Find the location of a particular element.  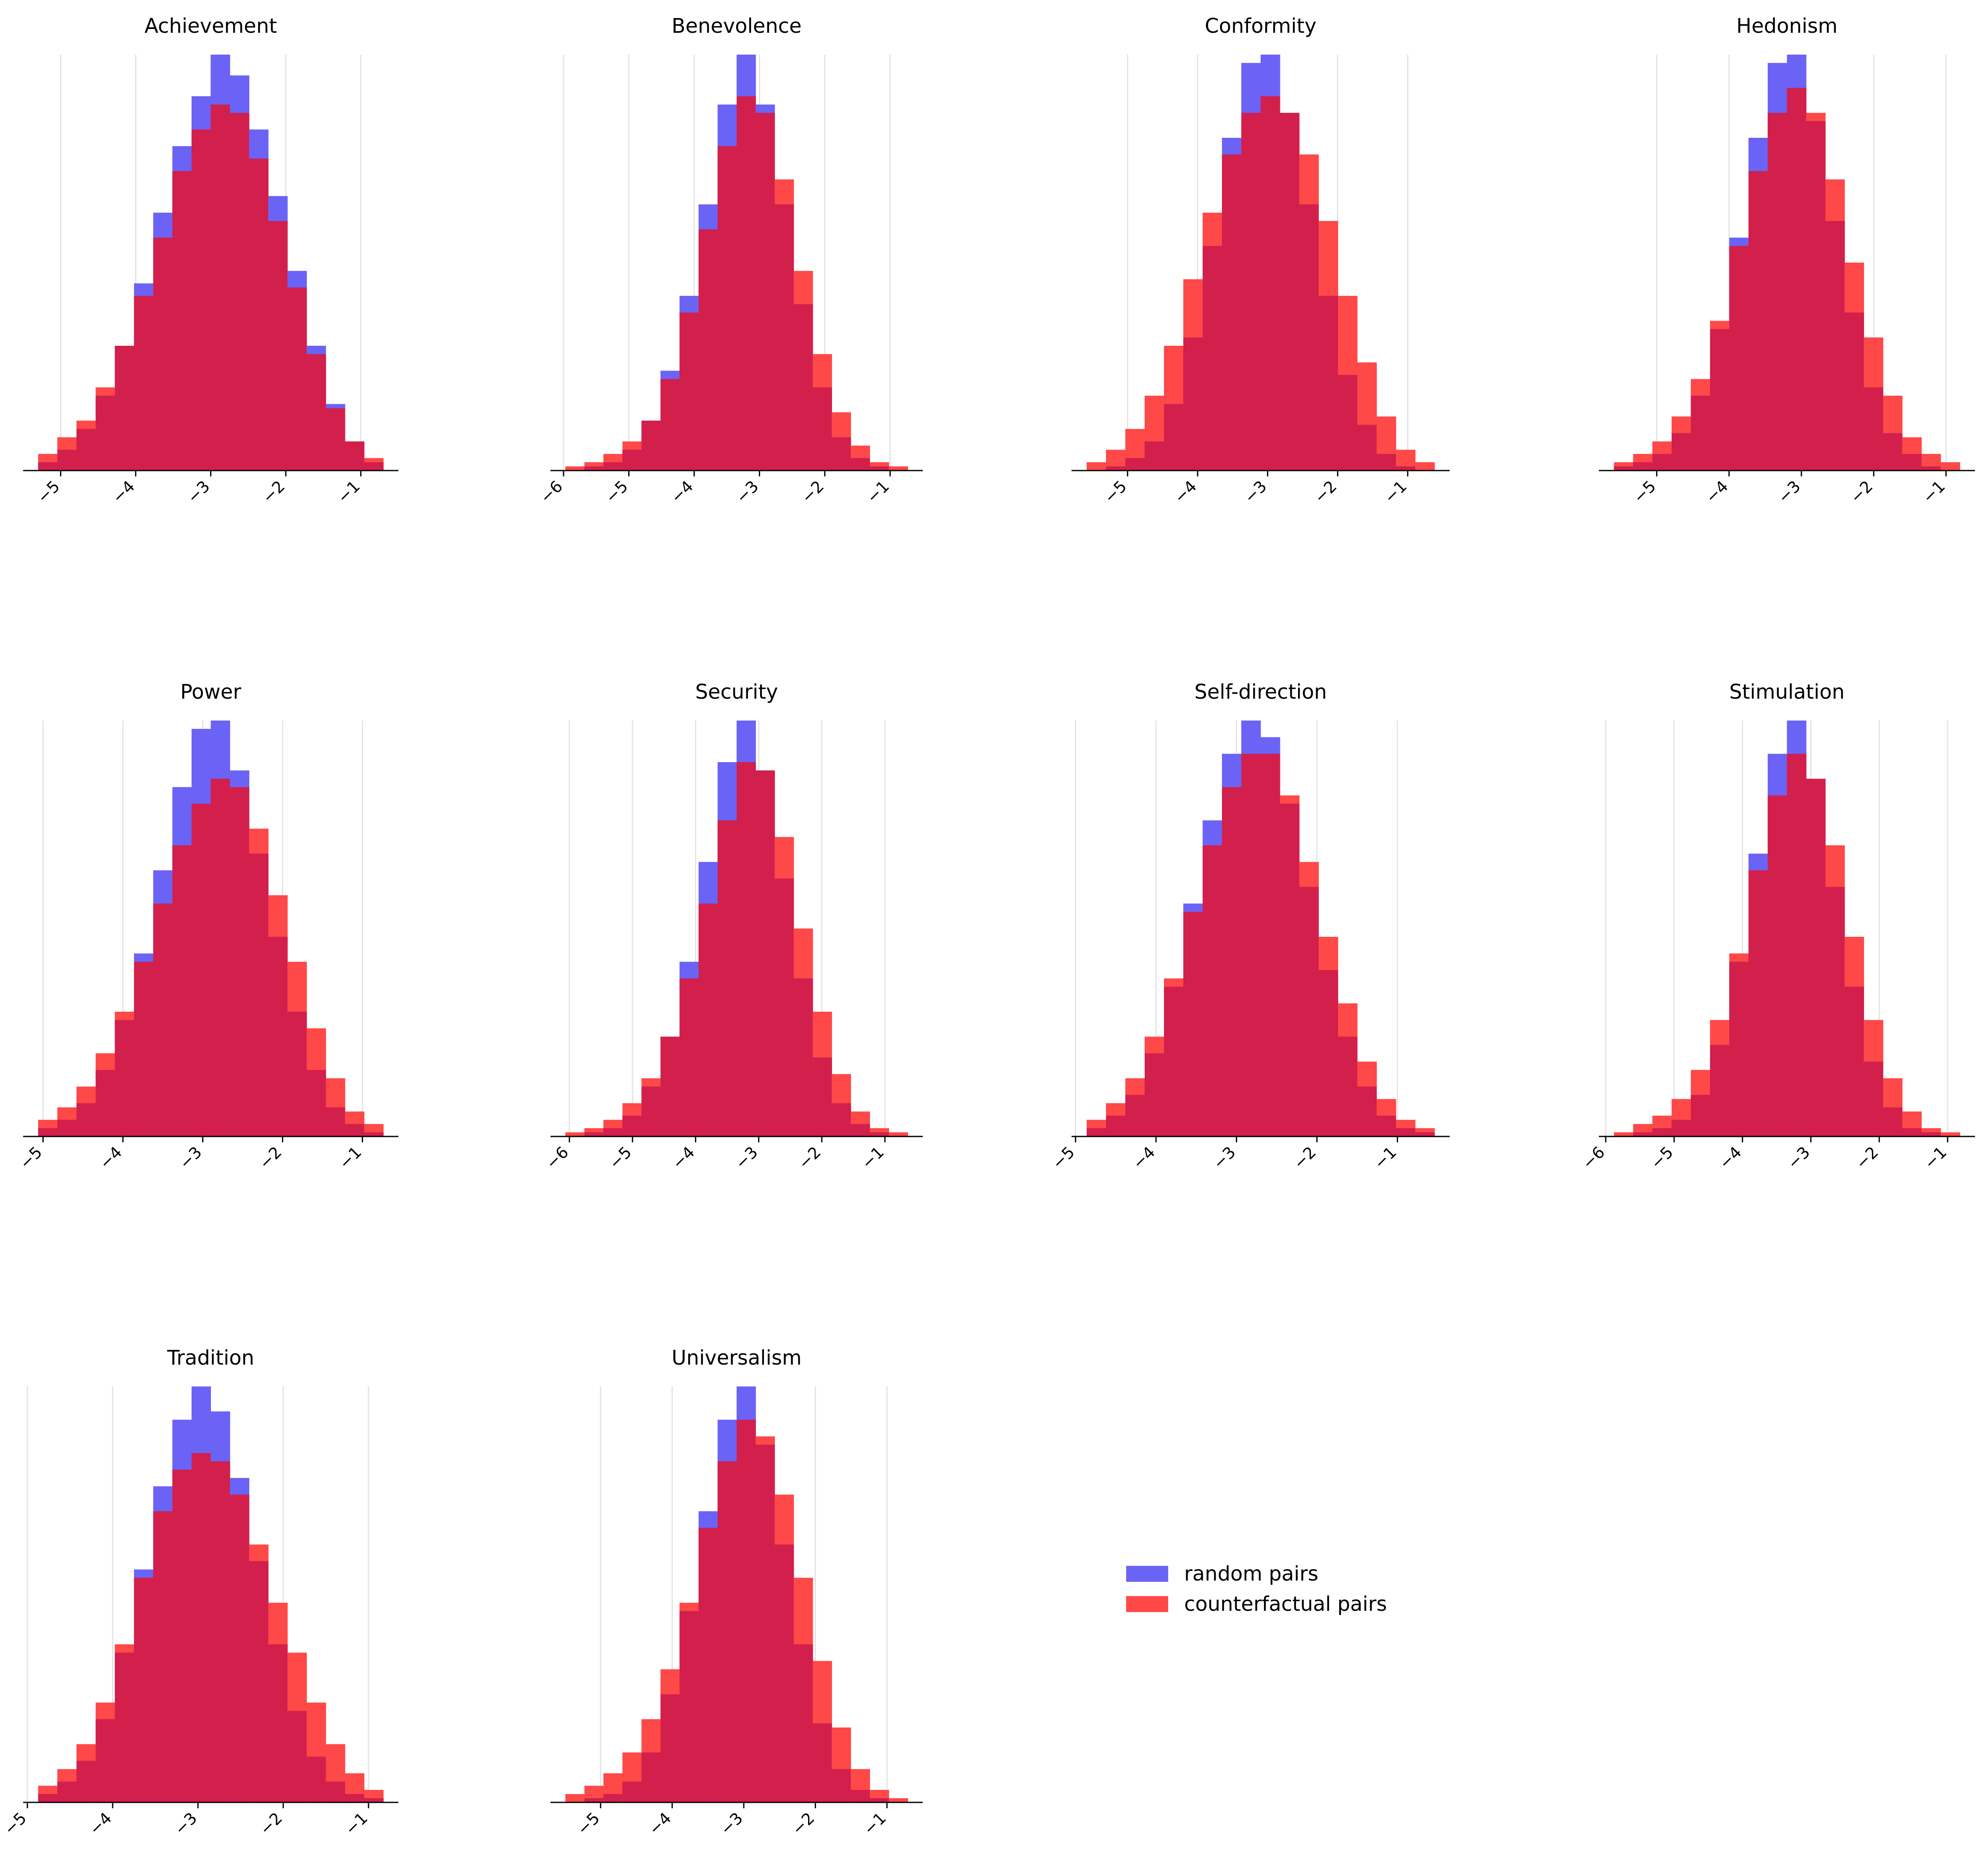

panel-benevolence: −6 −5 −4 −3 −2 −1 Benevolence is located at coordinates (730, 260).